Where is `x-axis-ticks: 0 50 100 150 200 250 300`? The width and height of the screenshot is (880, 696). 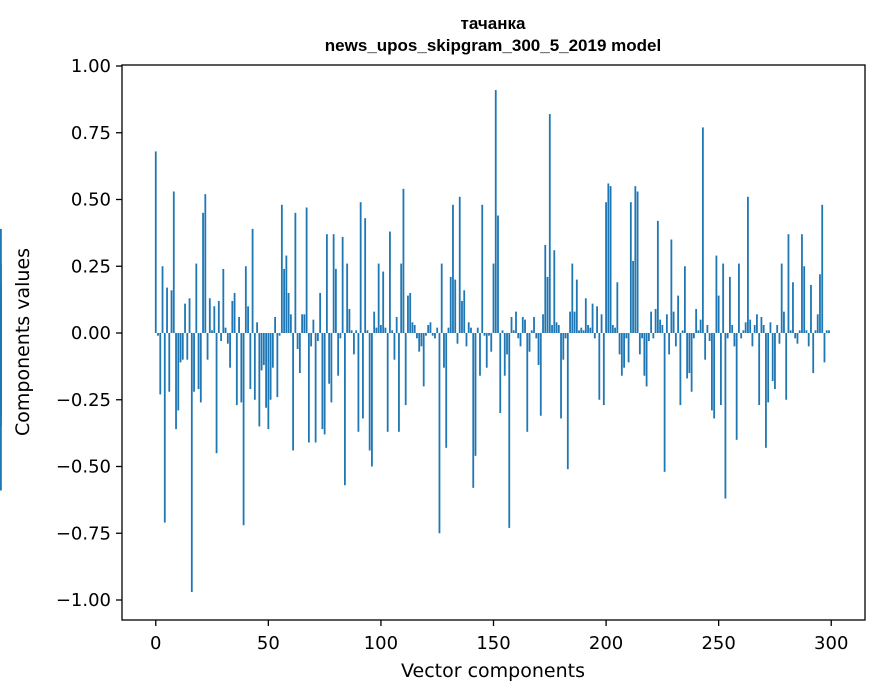 x-axis-ticks: 0 50 100 150 200 250 300 is located at coordinates (499, 637).